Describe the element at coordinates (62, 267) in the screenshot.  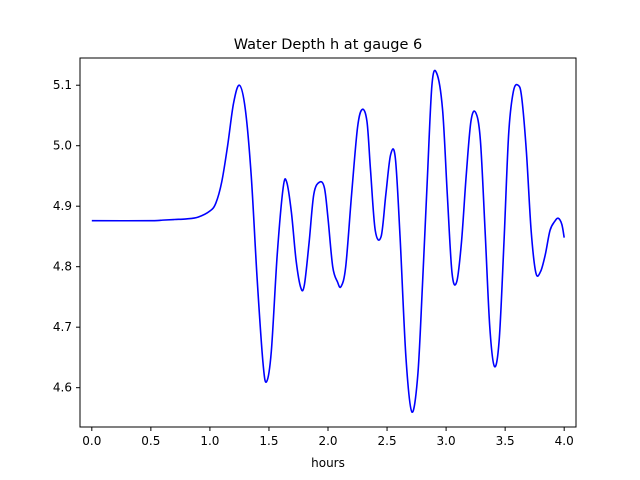
I see `y-tick-label: 4.8` at that location.